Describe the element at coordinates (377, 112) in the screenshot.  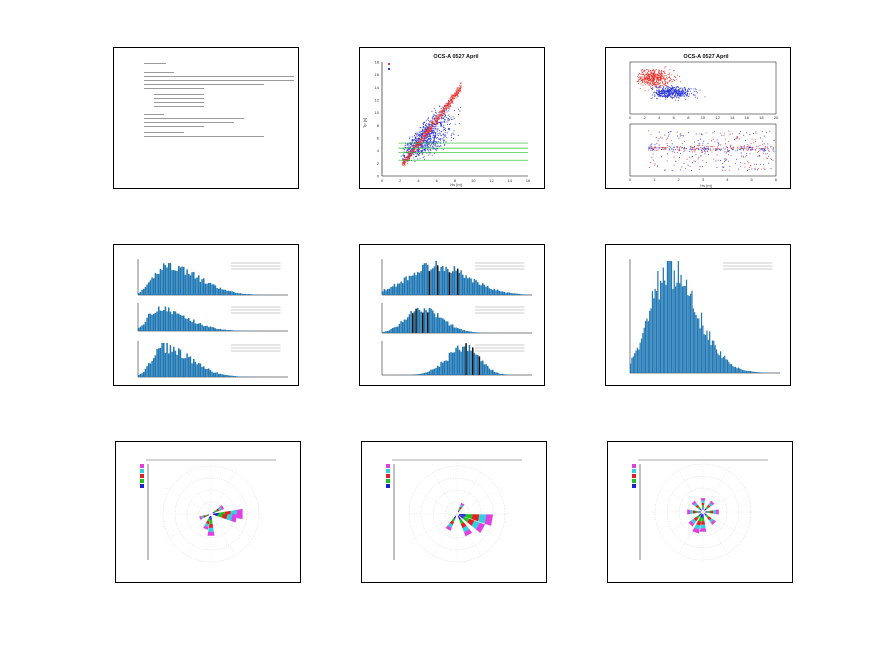
I see `y-tick-label: 10` at that location.